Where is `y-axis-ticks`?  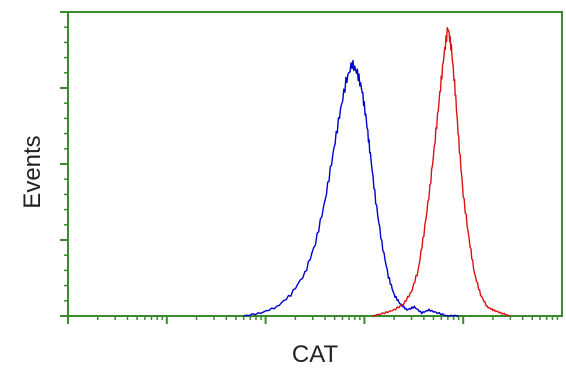 y-axis-ticks is located at coordinates (64, 164).